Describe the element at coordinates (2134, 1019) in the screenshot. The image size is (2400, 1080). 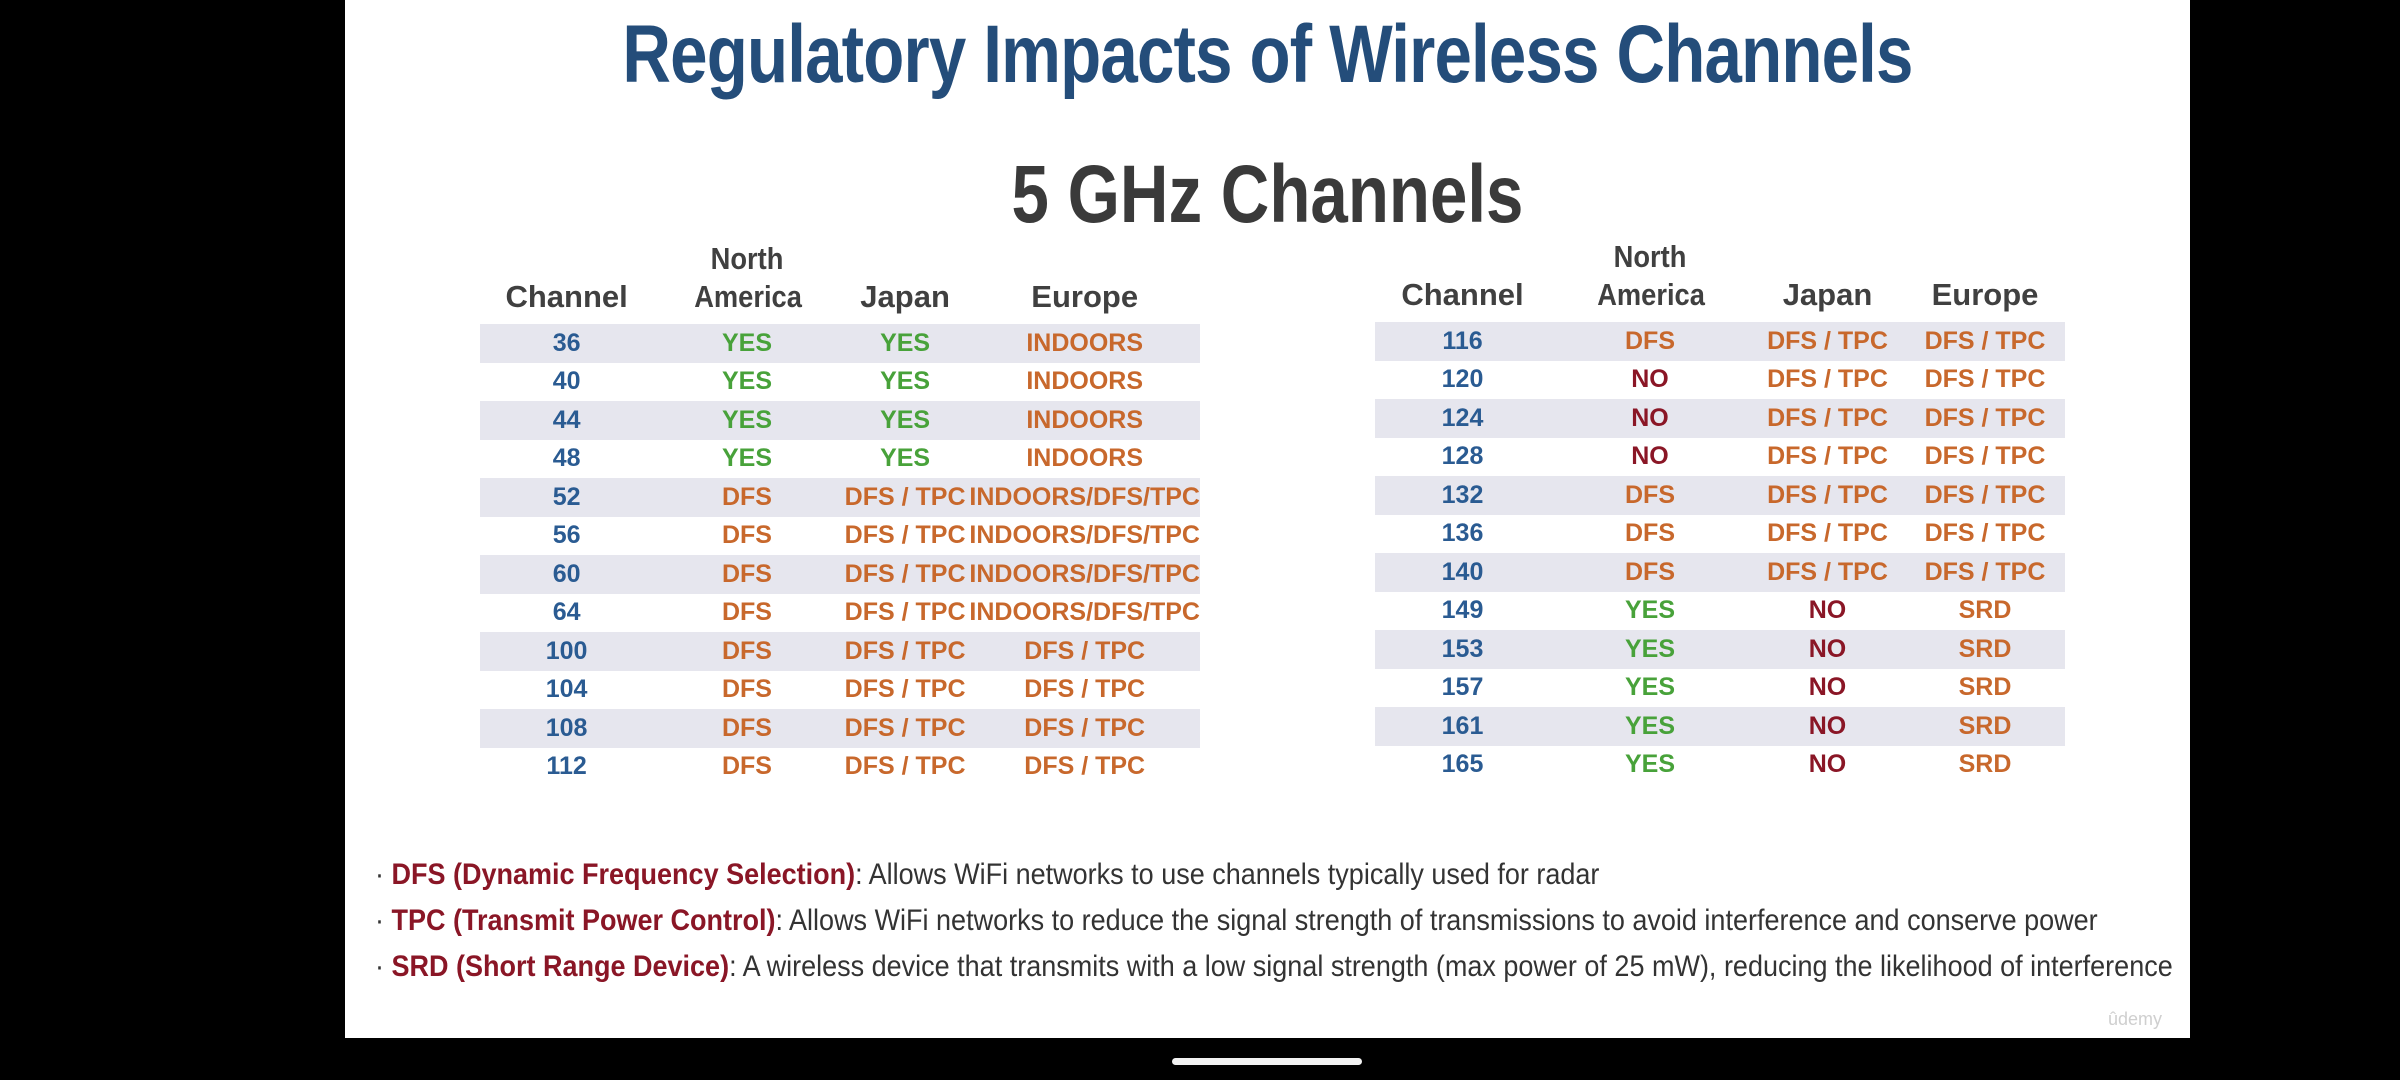
I see `udemy-watermark: ûdemy` at that location.